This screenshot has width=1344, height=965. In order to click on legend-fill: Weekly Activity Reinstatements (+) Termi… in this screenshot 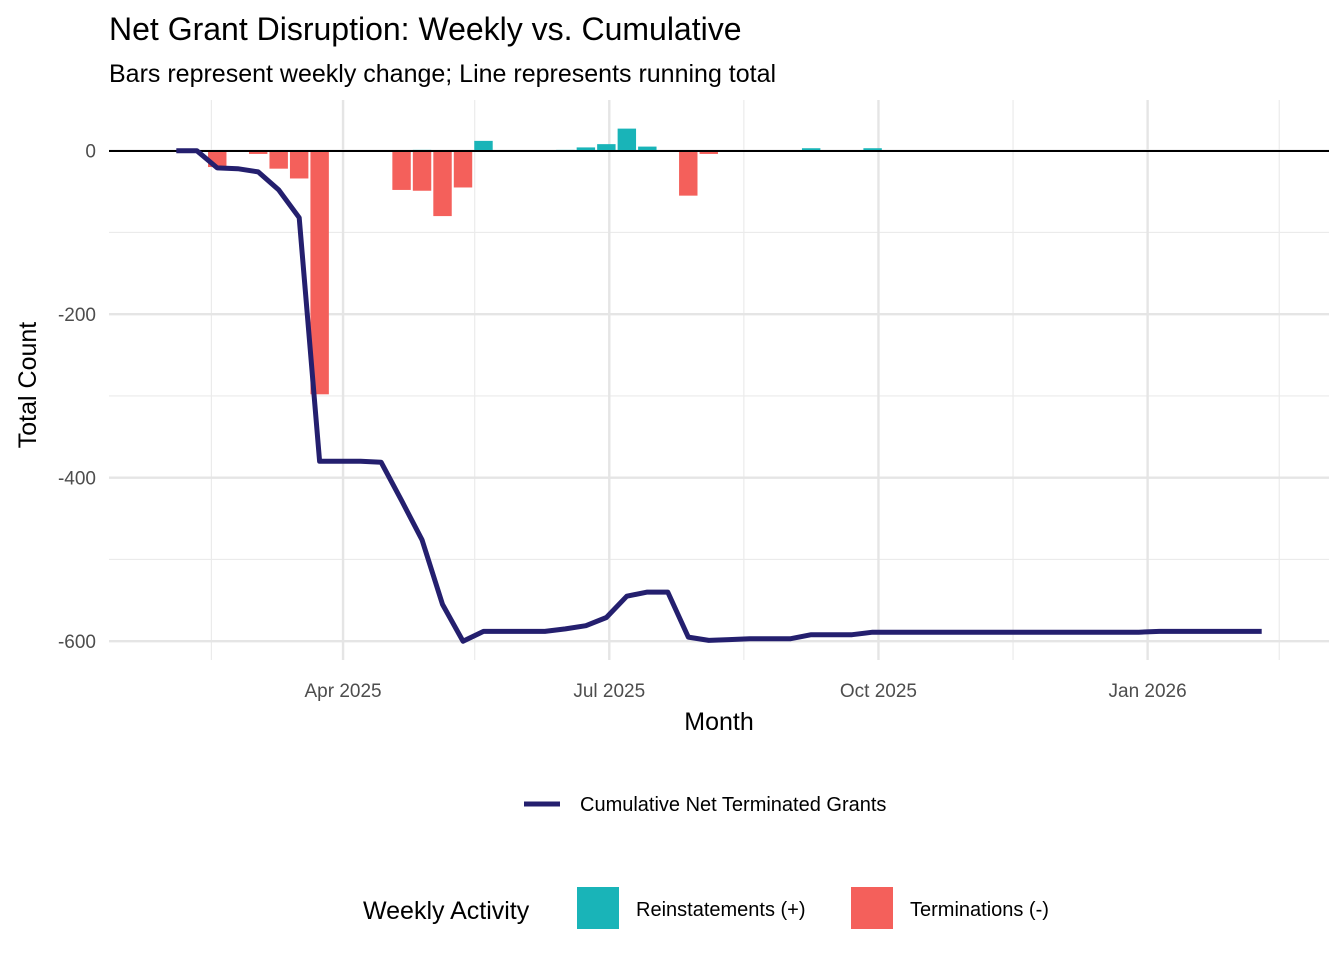, I will do `click(706, 908)`.